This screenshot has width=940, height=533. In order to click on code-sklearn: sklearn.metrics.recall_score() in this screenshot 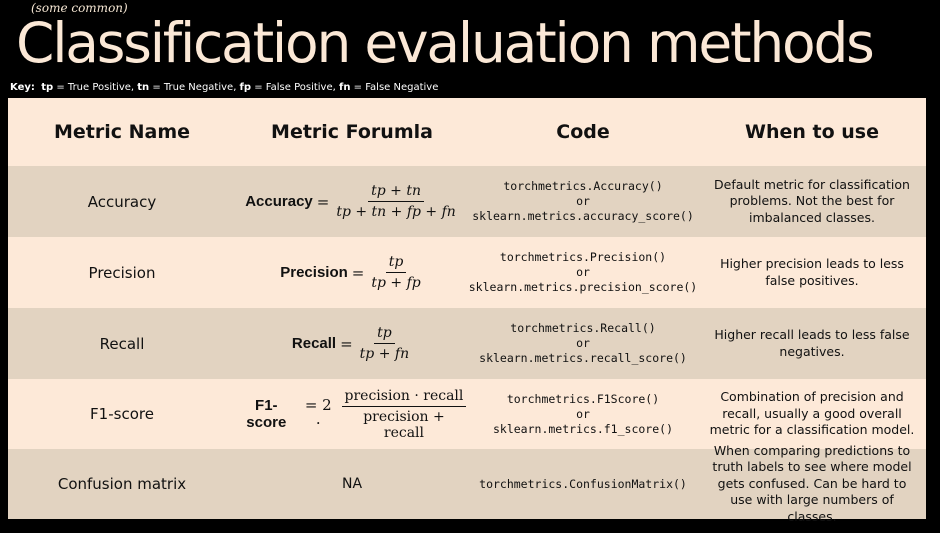, I will do `click(583, 358)`.